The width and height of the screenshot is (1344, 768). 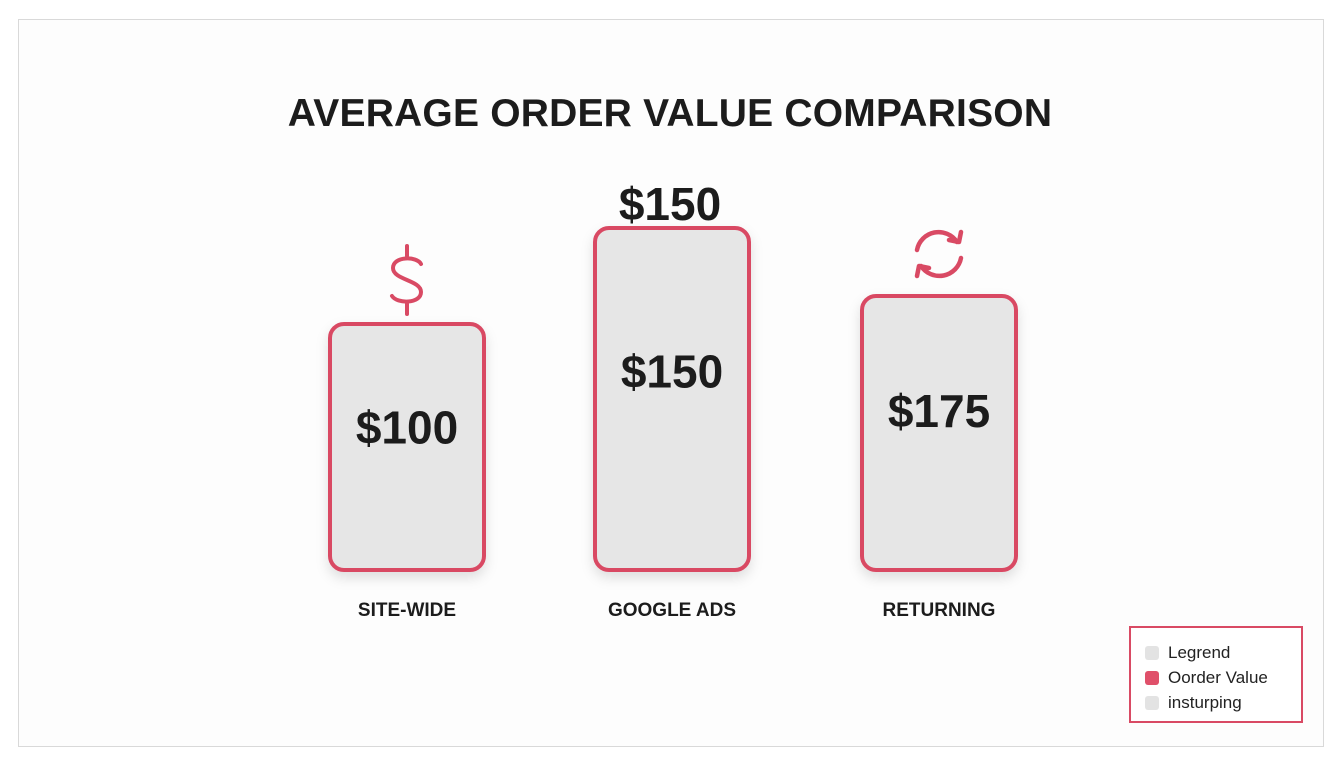 I want to click on legend-label: insturping, so click(x=1205, y=702).